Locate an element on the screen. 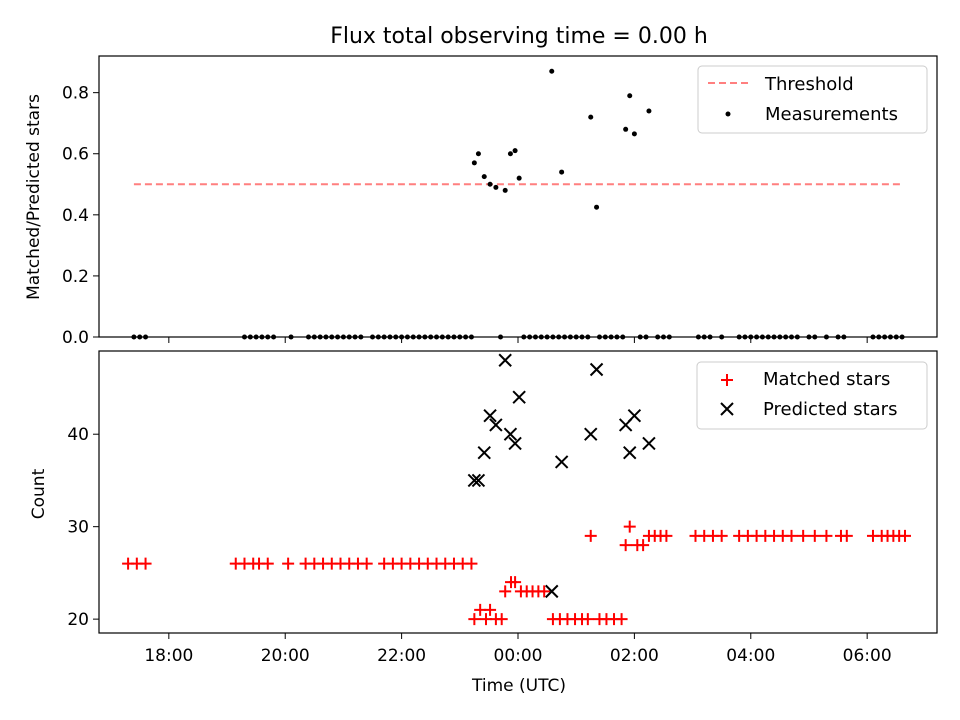 The width and height of the screenshot is (960, 720). x-tick-label: 02:00 is located at coordinates (634, 656).